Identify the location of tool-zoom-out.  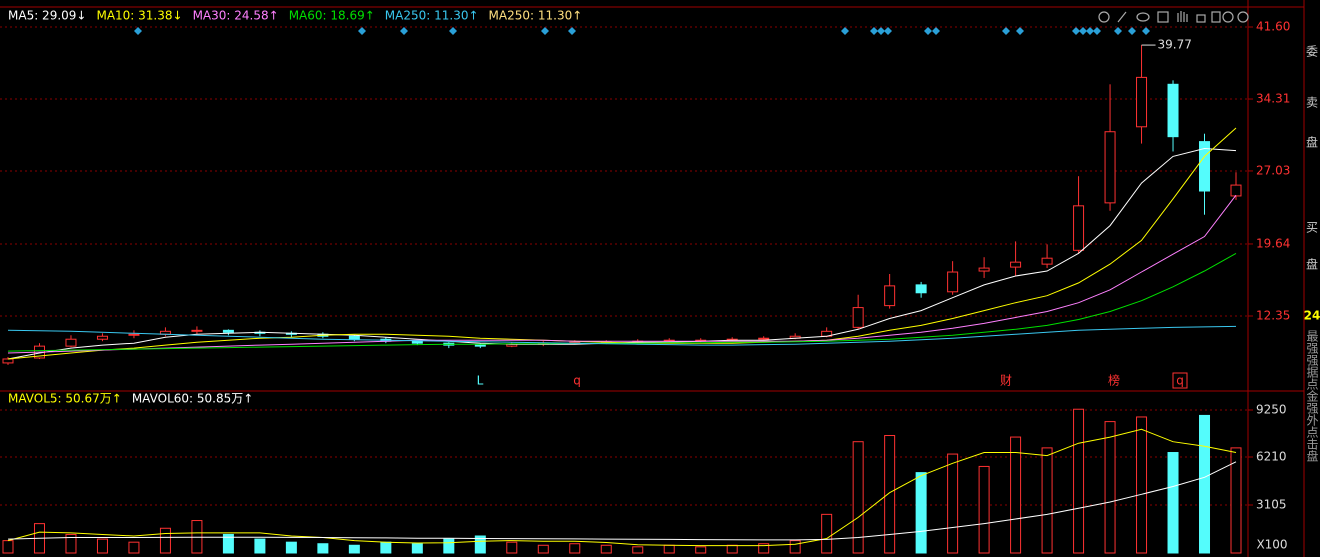
(1243, 17).